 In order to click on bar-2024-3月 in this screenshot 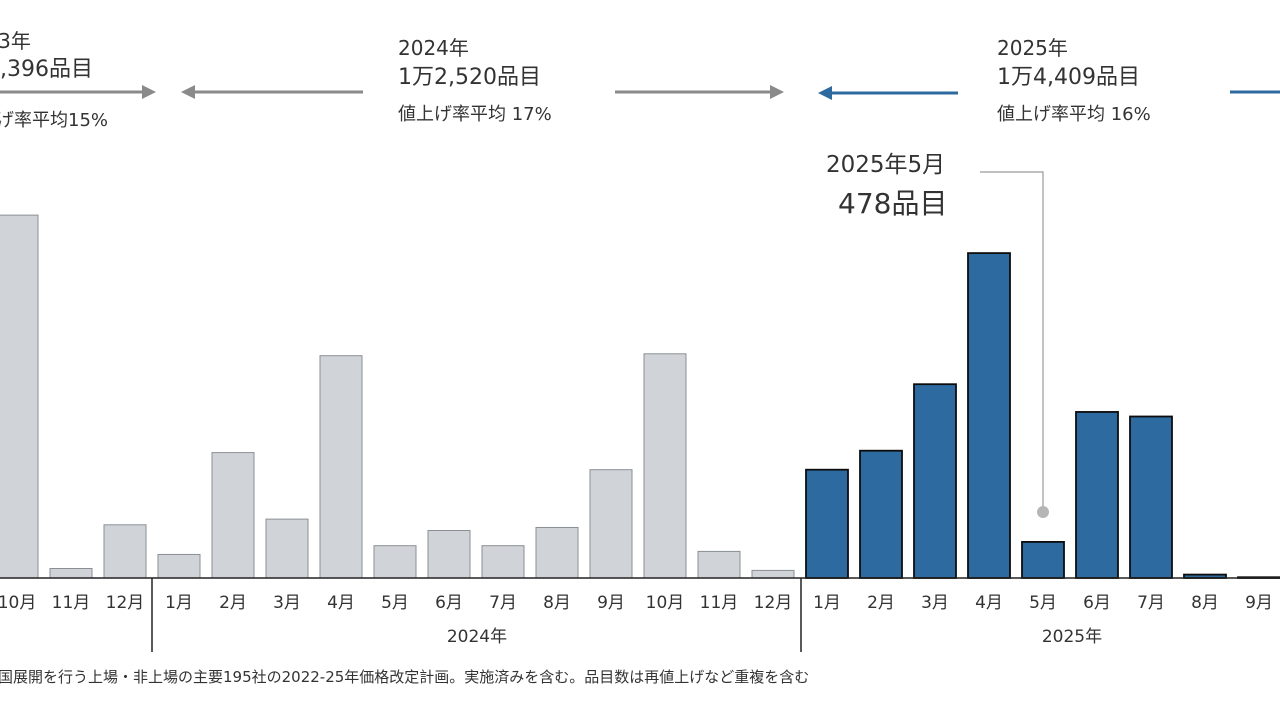, I will do `click(287, 548)`.